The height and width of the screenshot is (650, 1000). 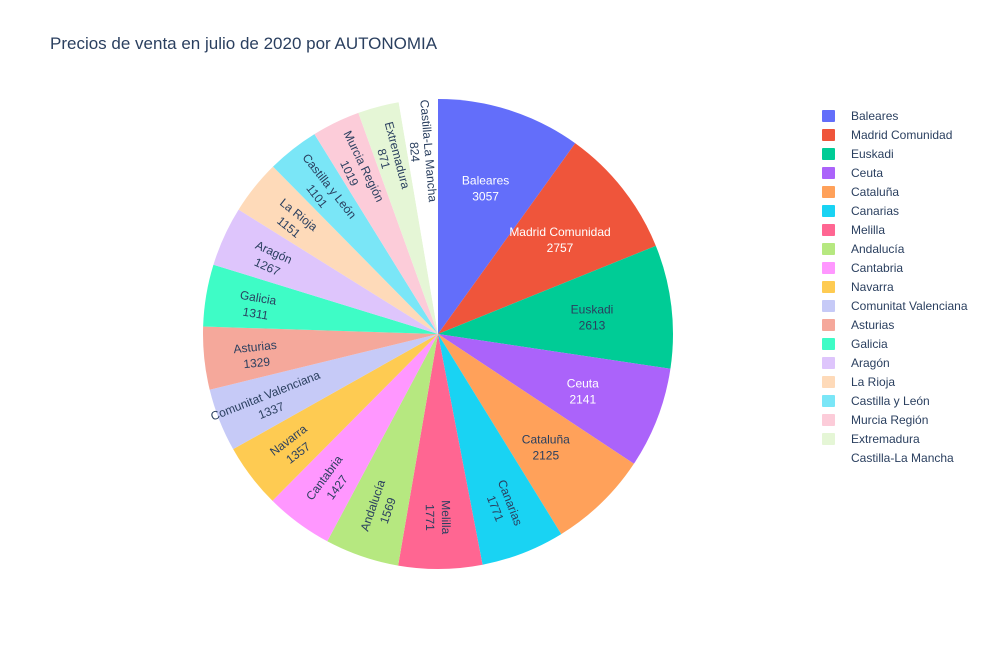 I want to click on pie-slice-galicia, so click(x=320, y=299).